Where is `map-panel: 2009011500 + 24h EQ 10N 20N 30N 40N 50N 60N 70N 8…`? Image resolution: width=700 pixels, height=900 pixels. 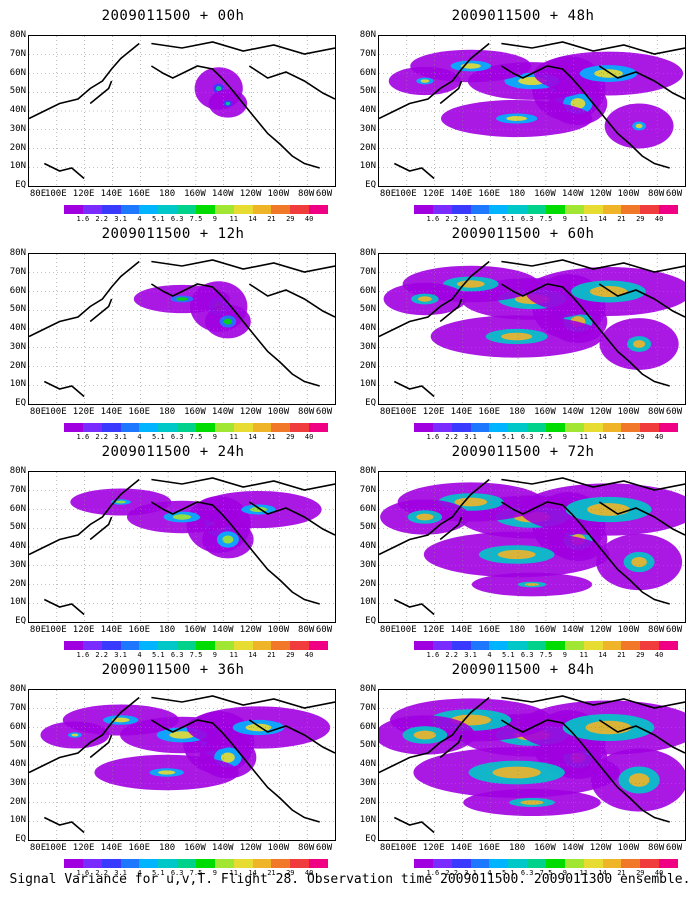 map-panel: 2009011500 + 24h EQ 10N 20N 30N 40N 50N 60N 70N 8… is located at coordinates (172, 551).